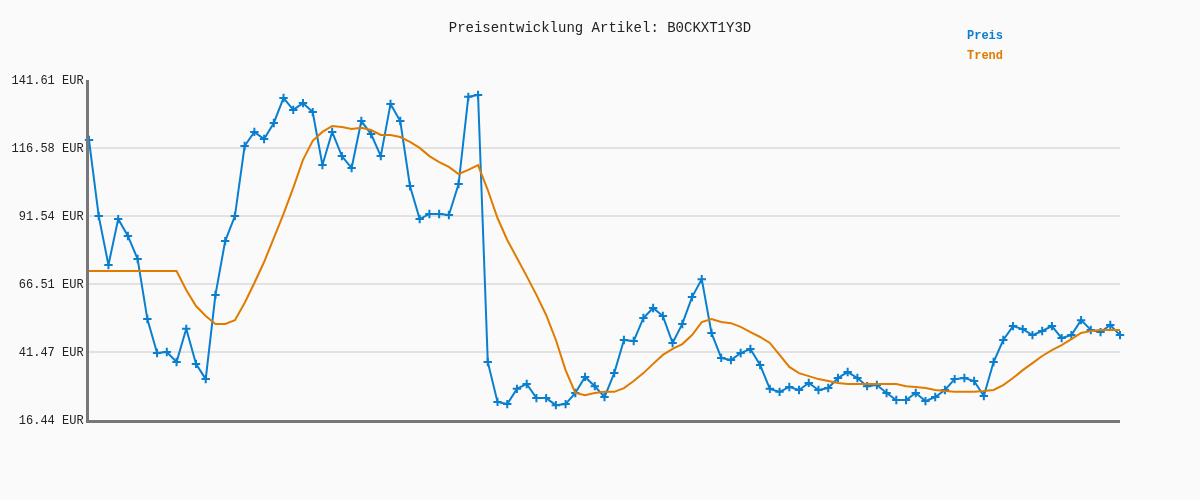 This screenshot has width=1200, height=500. What do you see at coordinates (51, 421) in the screenshot?
I see `y-tick-label: 16.44 EUR` at bounding box center [51, 421].